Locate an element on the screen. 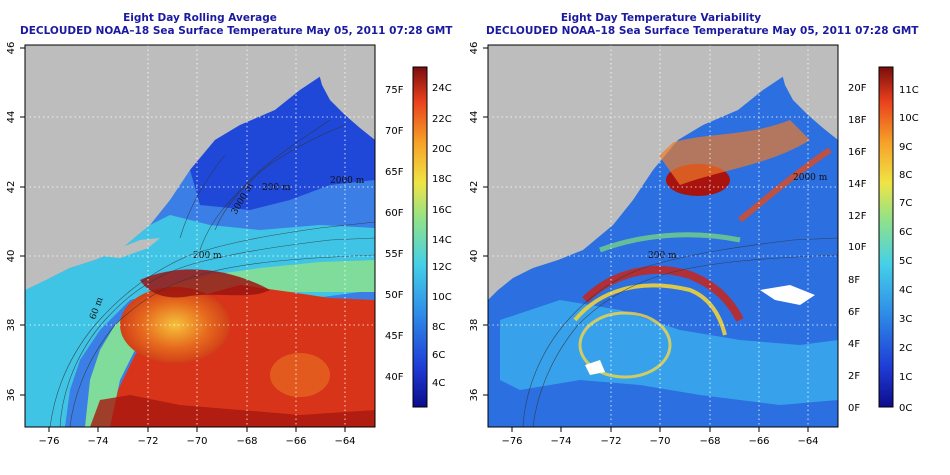  left-cbar-f-5: 50F is located at coordinates (394, 295).